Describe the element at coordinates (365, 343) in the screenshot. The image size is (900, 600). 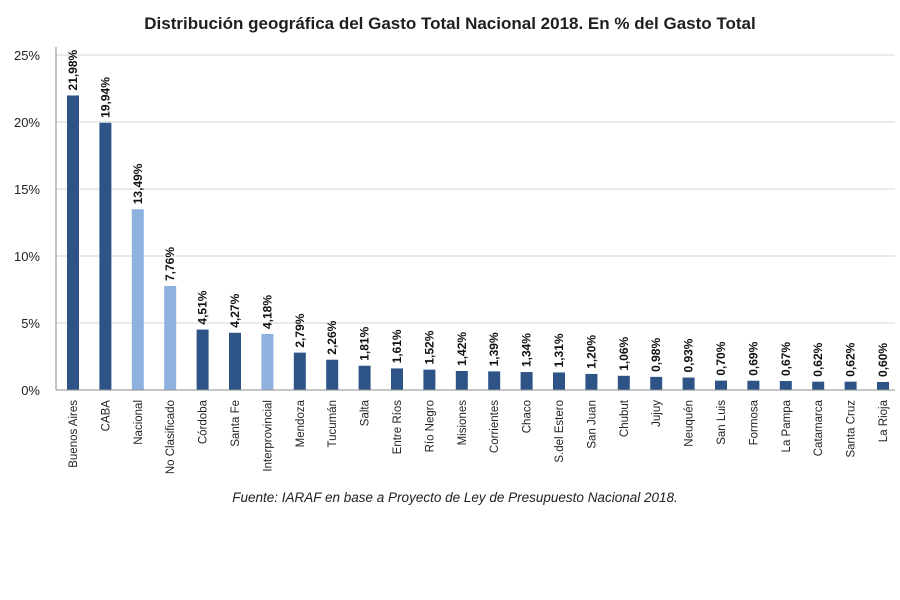
I see `value-label: 1,81%` at that location.